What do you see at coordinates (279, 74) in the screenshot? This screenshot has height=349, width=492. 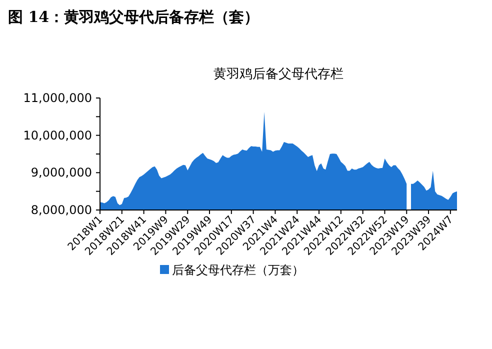 I see `chart-subtitle: 黄羽鸡后备父母代存栏` at bounding box center [279, 74].